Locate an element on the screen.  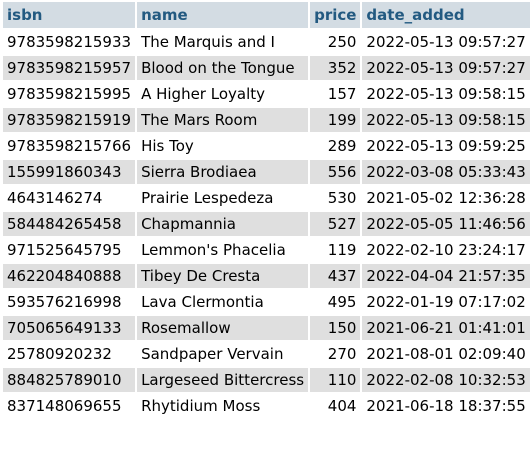
cell-date-added: 2022-03-08 05:33:43 is located at coordinates (446, 172).